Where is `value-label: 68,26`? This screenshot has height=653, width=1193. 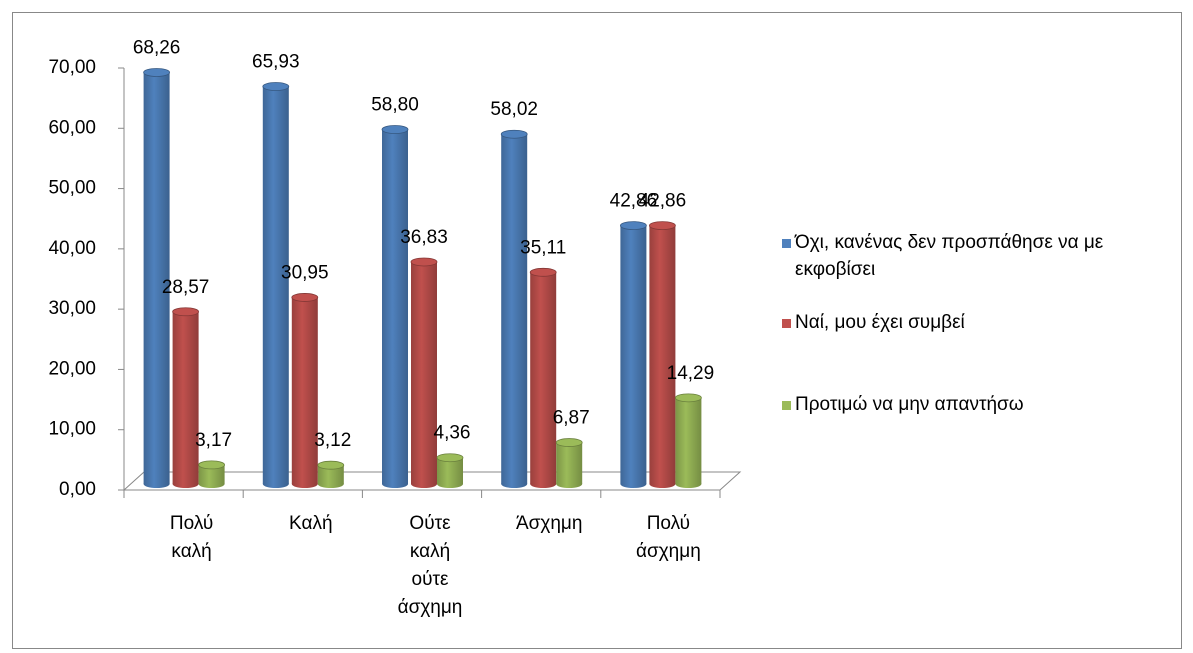
value-label: 68,26 is located at coordinates (157, 48).